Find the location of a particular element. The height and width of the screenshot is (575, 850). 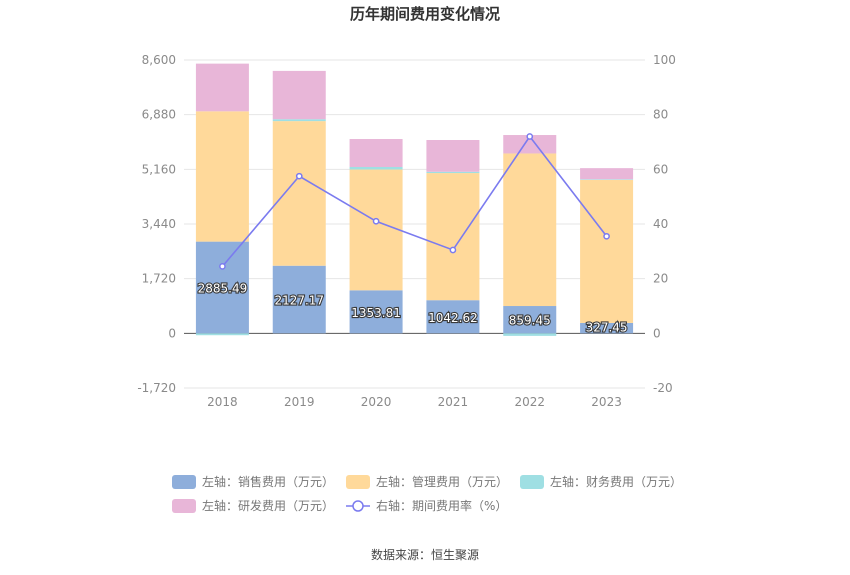

line-layer is located at coordinates (414, 201).